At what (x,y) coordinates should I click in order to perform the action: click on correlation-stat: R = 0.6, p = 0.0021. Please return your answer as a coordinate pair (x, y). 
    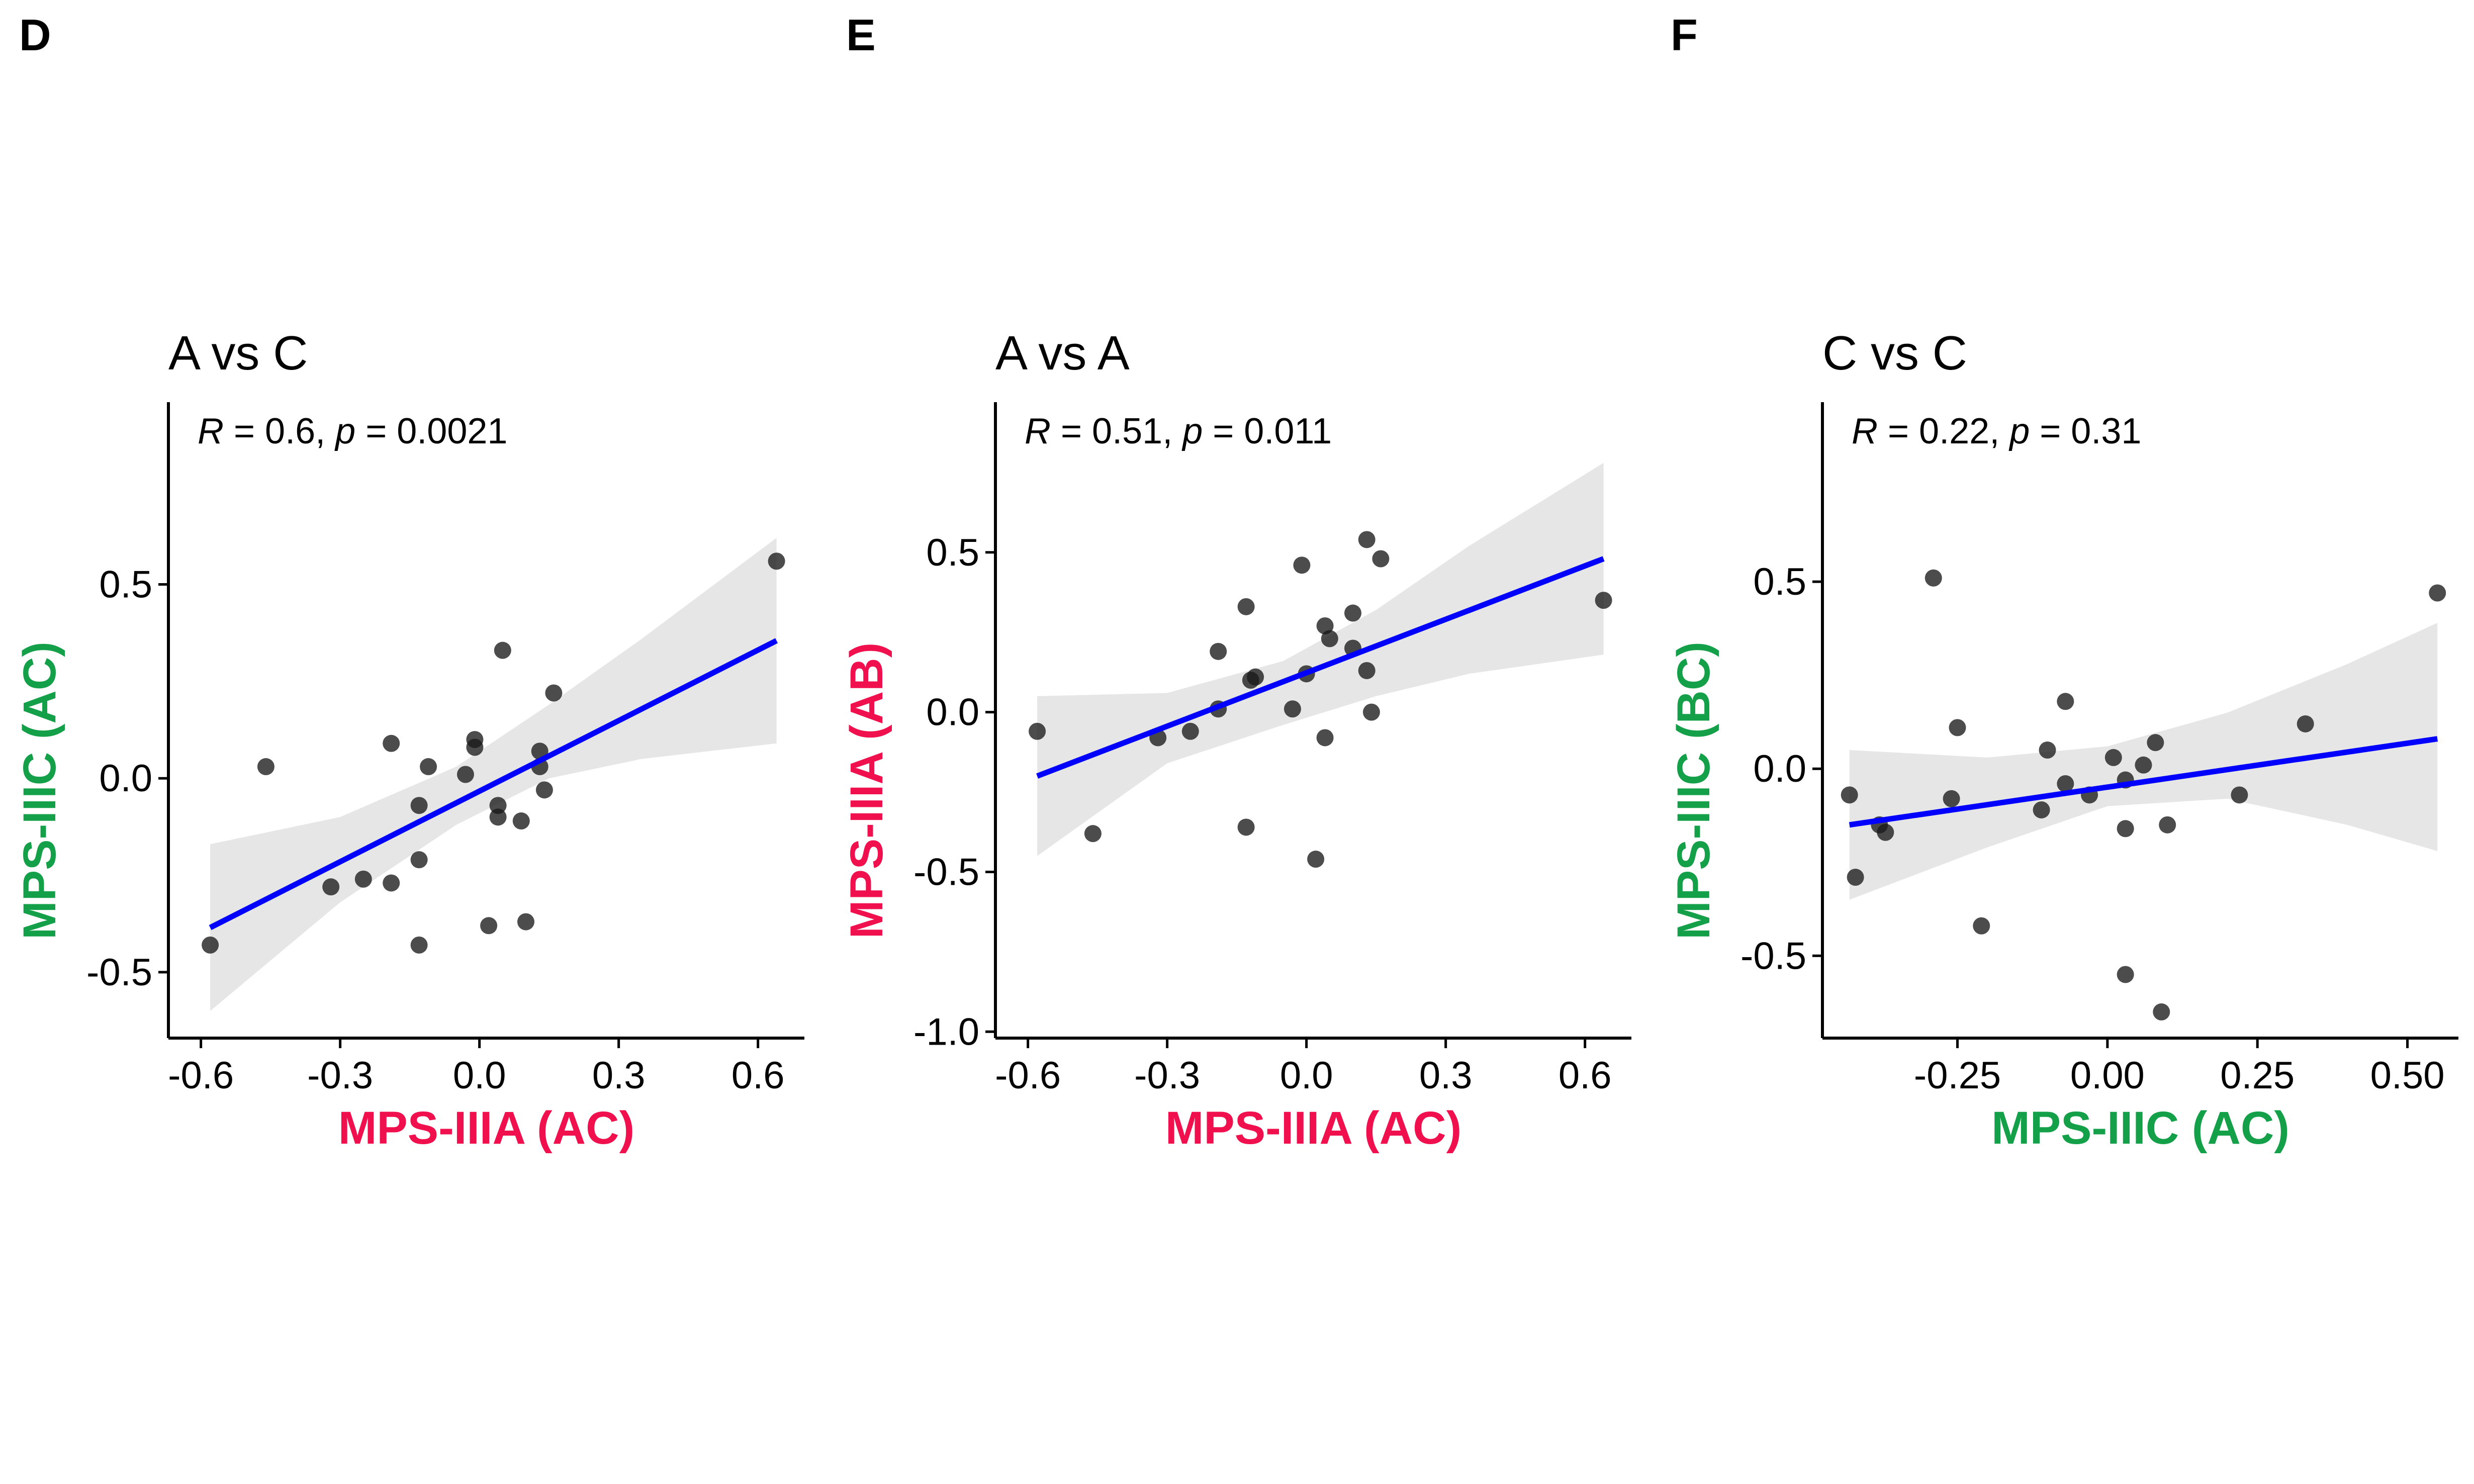
    Looking at the image, I should click on (352, 431).